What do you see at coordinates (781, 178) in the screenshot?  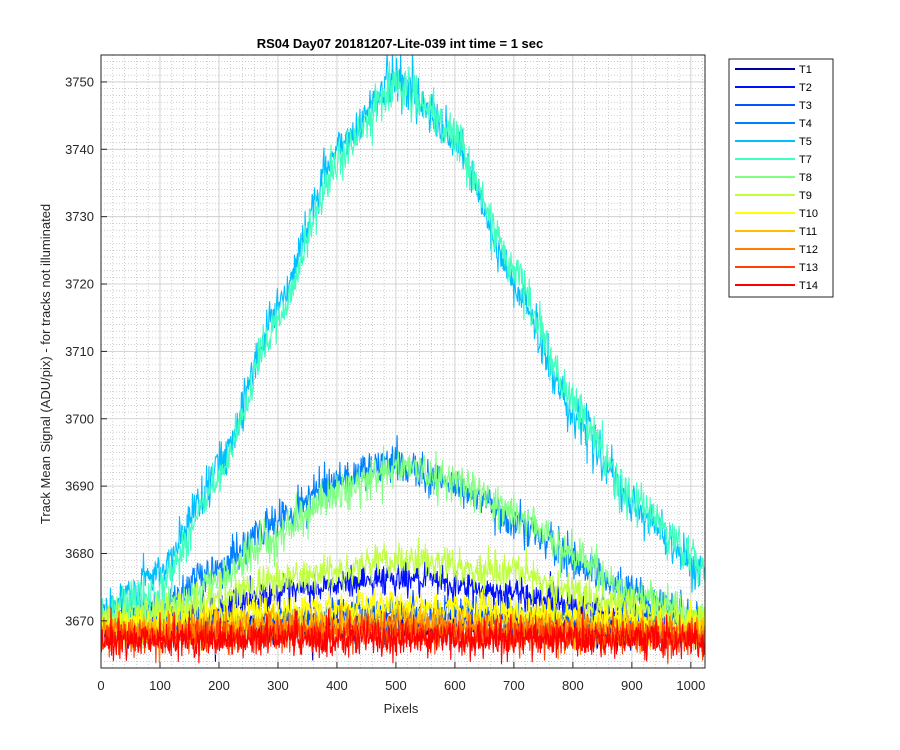 I see `legend: T1 T2 T3 T4 T5 T7 T8 T9 T10 T11 T12 T13 T14` at bounding box center [781, 178].